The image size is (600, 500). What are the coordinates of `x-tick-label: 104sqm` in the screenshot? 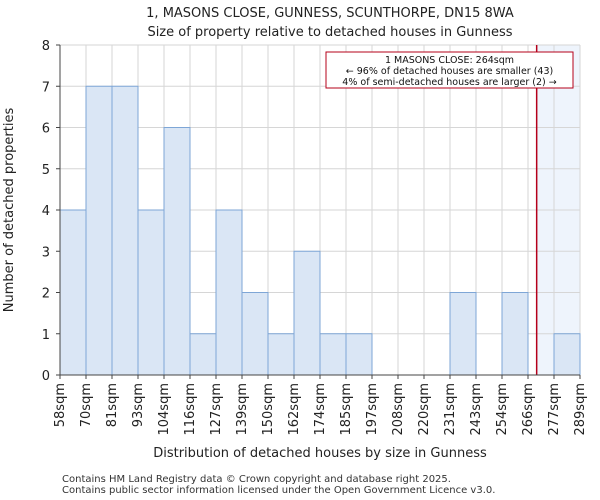 It's located at (164, 409).